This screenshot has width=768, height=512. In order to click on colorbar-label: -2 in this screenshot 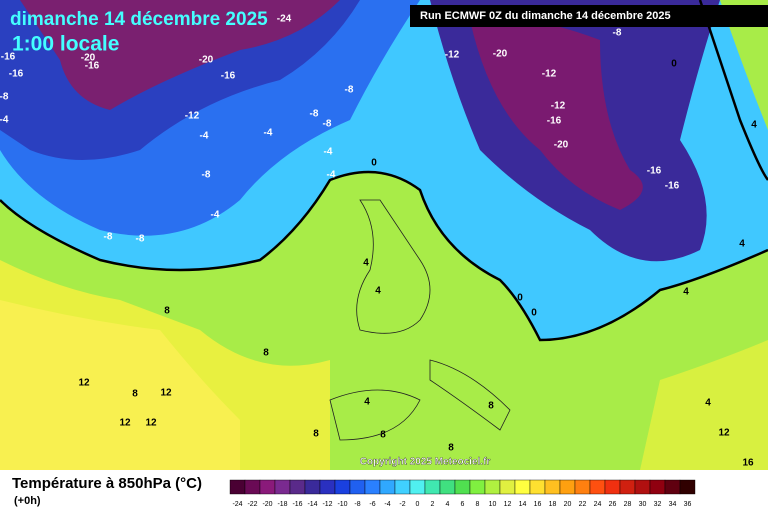, I will do `click(402, 504)`.